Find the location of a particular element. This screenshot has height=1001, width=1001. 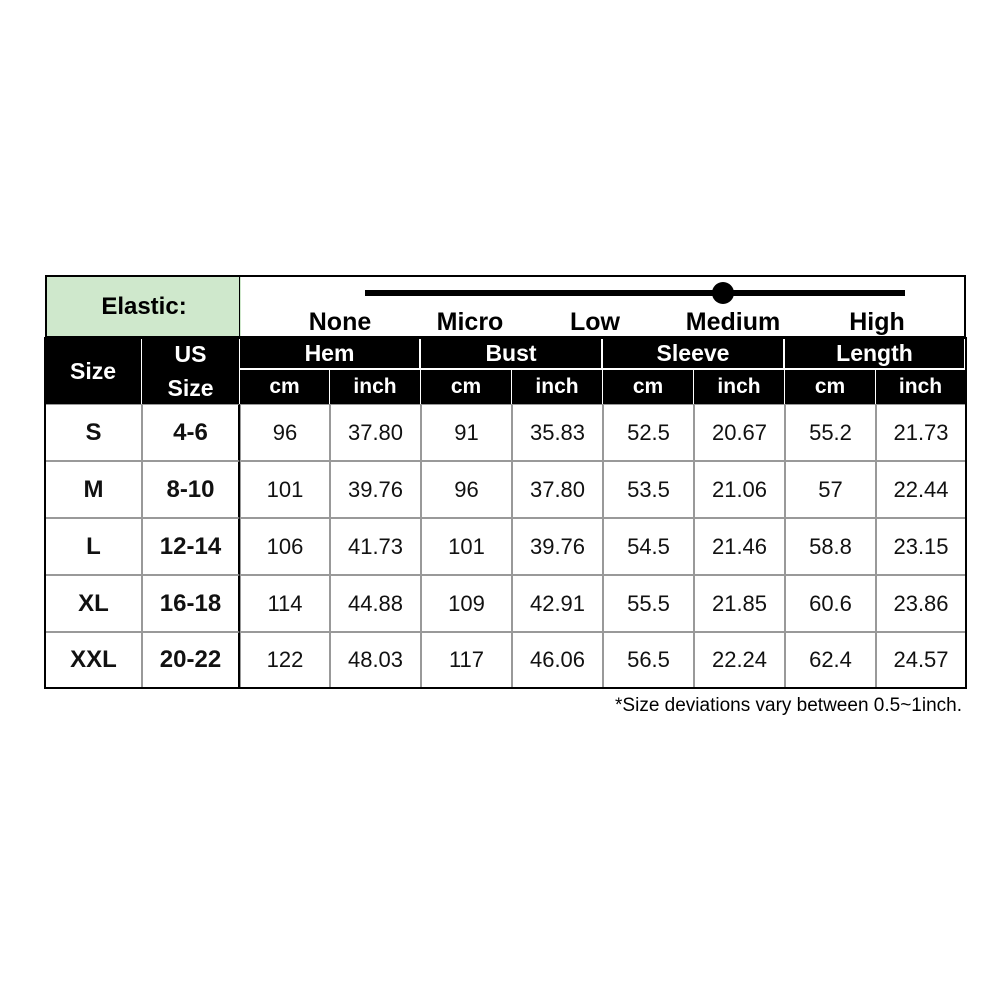

measure-cell: 21.85 is located at coordinates (739, 603).